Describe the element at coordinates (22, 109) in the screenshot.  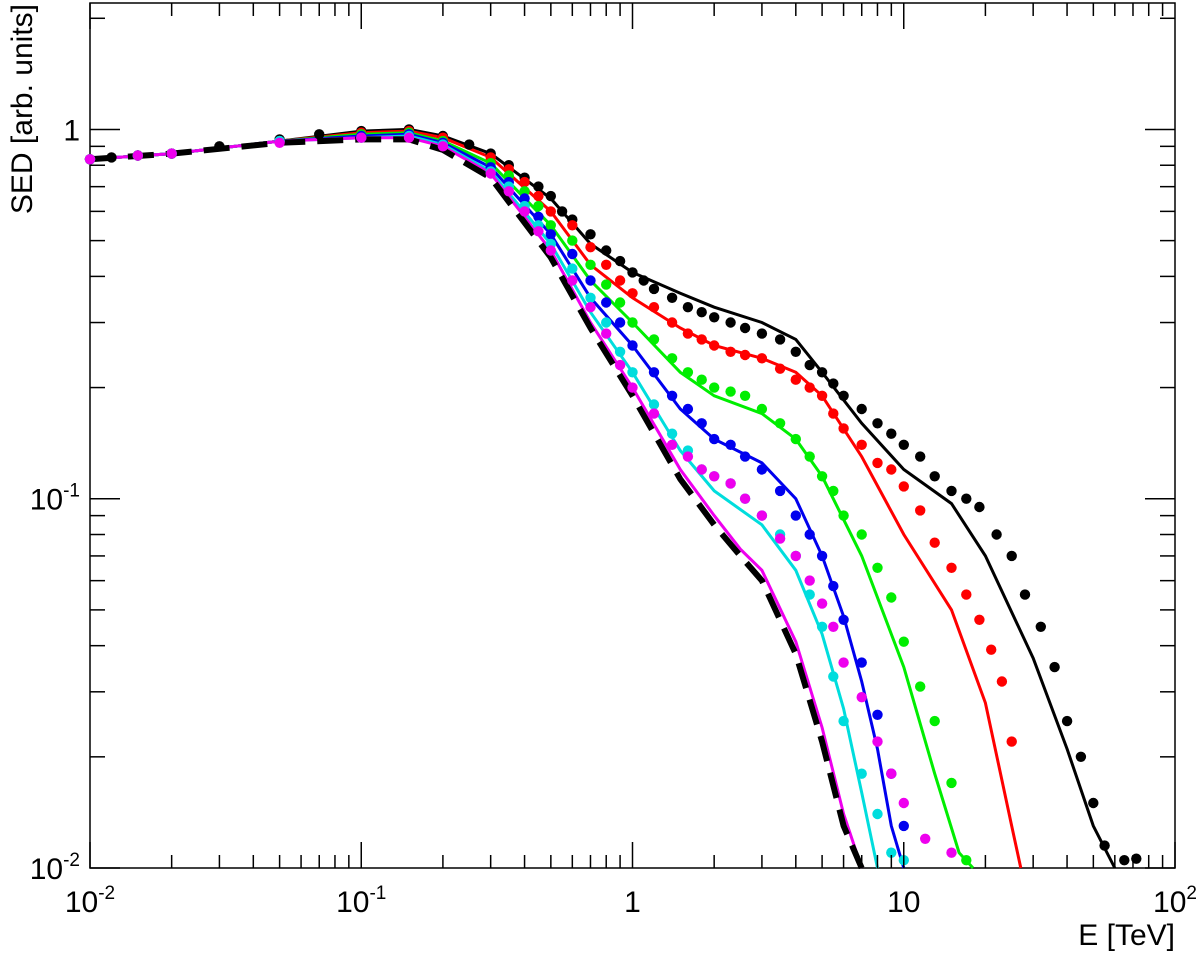
I see `y-axis-title: SED [arb. units]` at that location.